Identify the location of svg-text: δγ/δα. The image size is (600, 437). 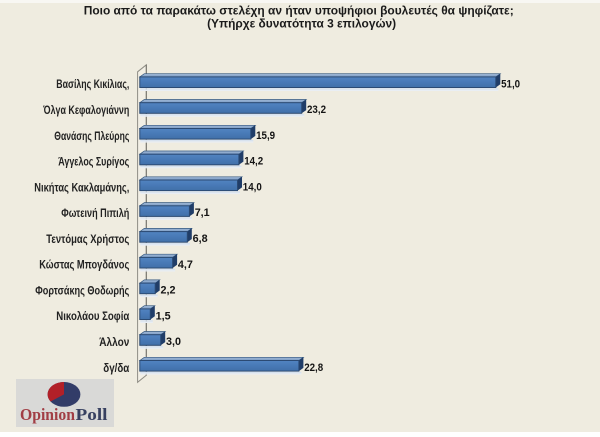
(116, 368).